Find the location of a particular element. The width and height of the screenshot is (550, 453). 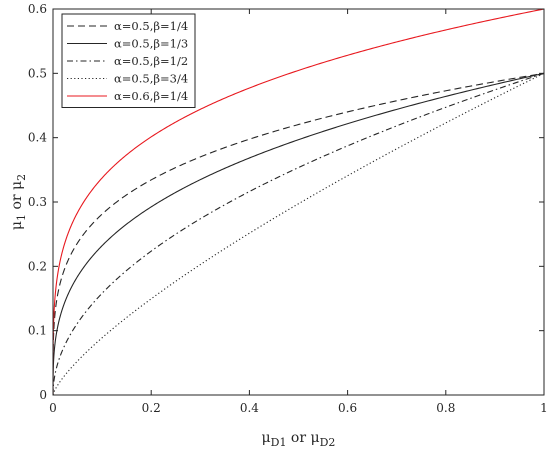

legend-label-1: α=0.5,β=1/4 is located at coordinates (151, 26).